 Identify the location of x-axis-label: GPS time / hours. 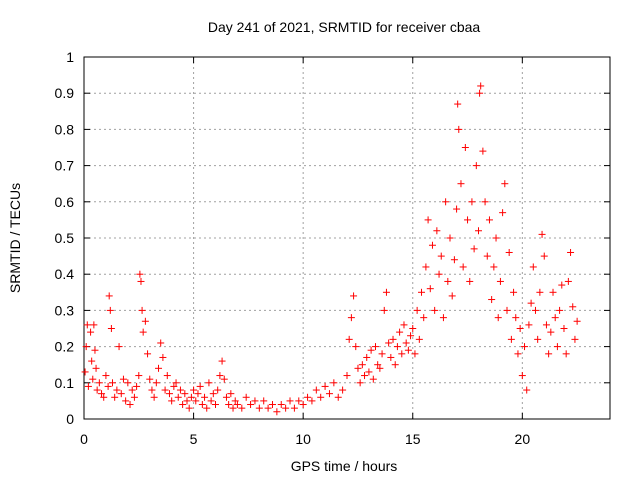
(344, 466).